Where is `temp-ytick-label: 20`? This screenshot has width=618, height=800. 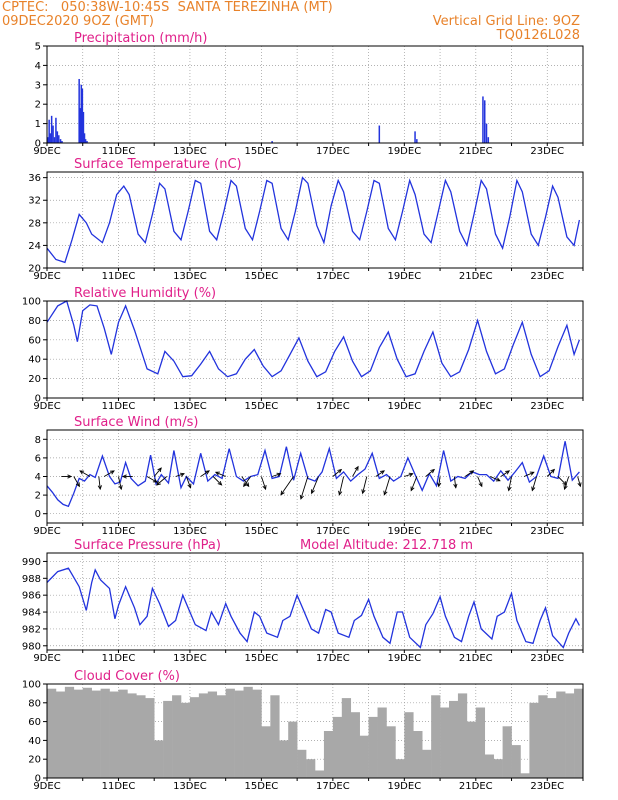 temp-ytick-label: 20 is located at coordinates (34, 269).